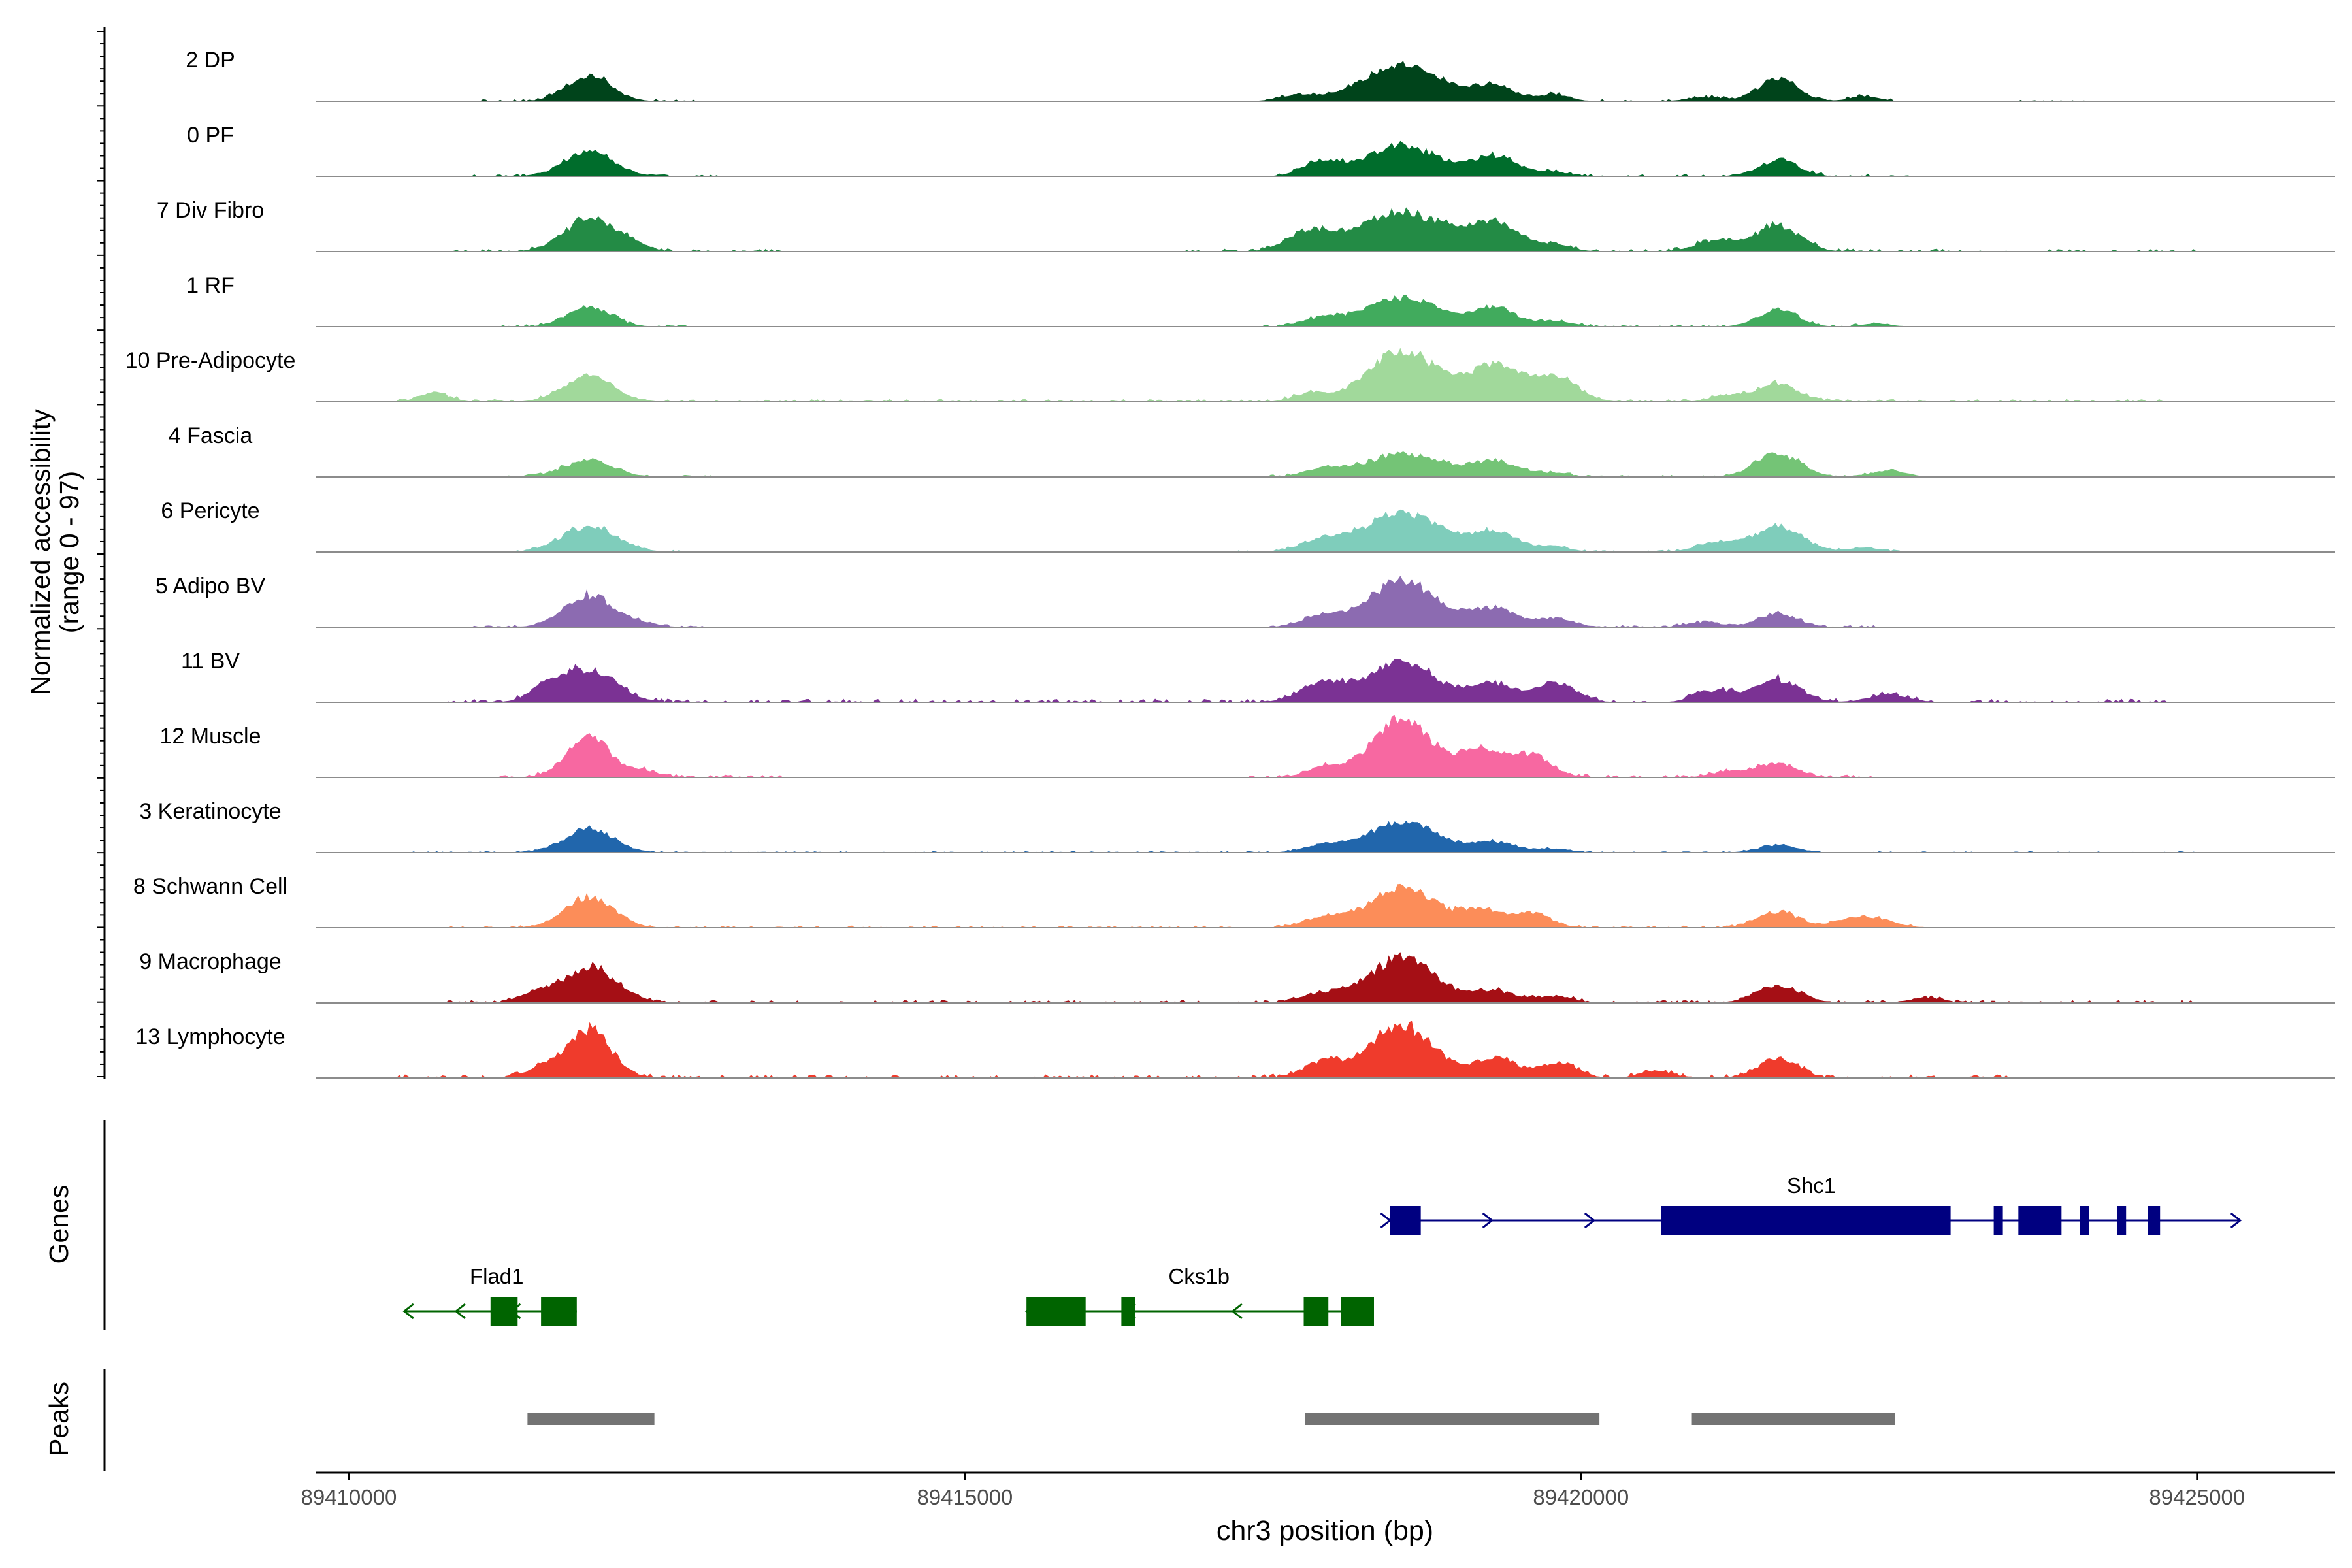 This screenshot has width=2352, height=1568. I want to click on coverage-track-label: 4 Fascia, so click(211, 435).